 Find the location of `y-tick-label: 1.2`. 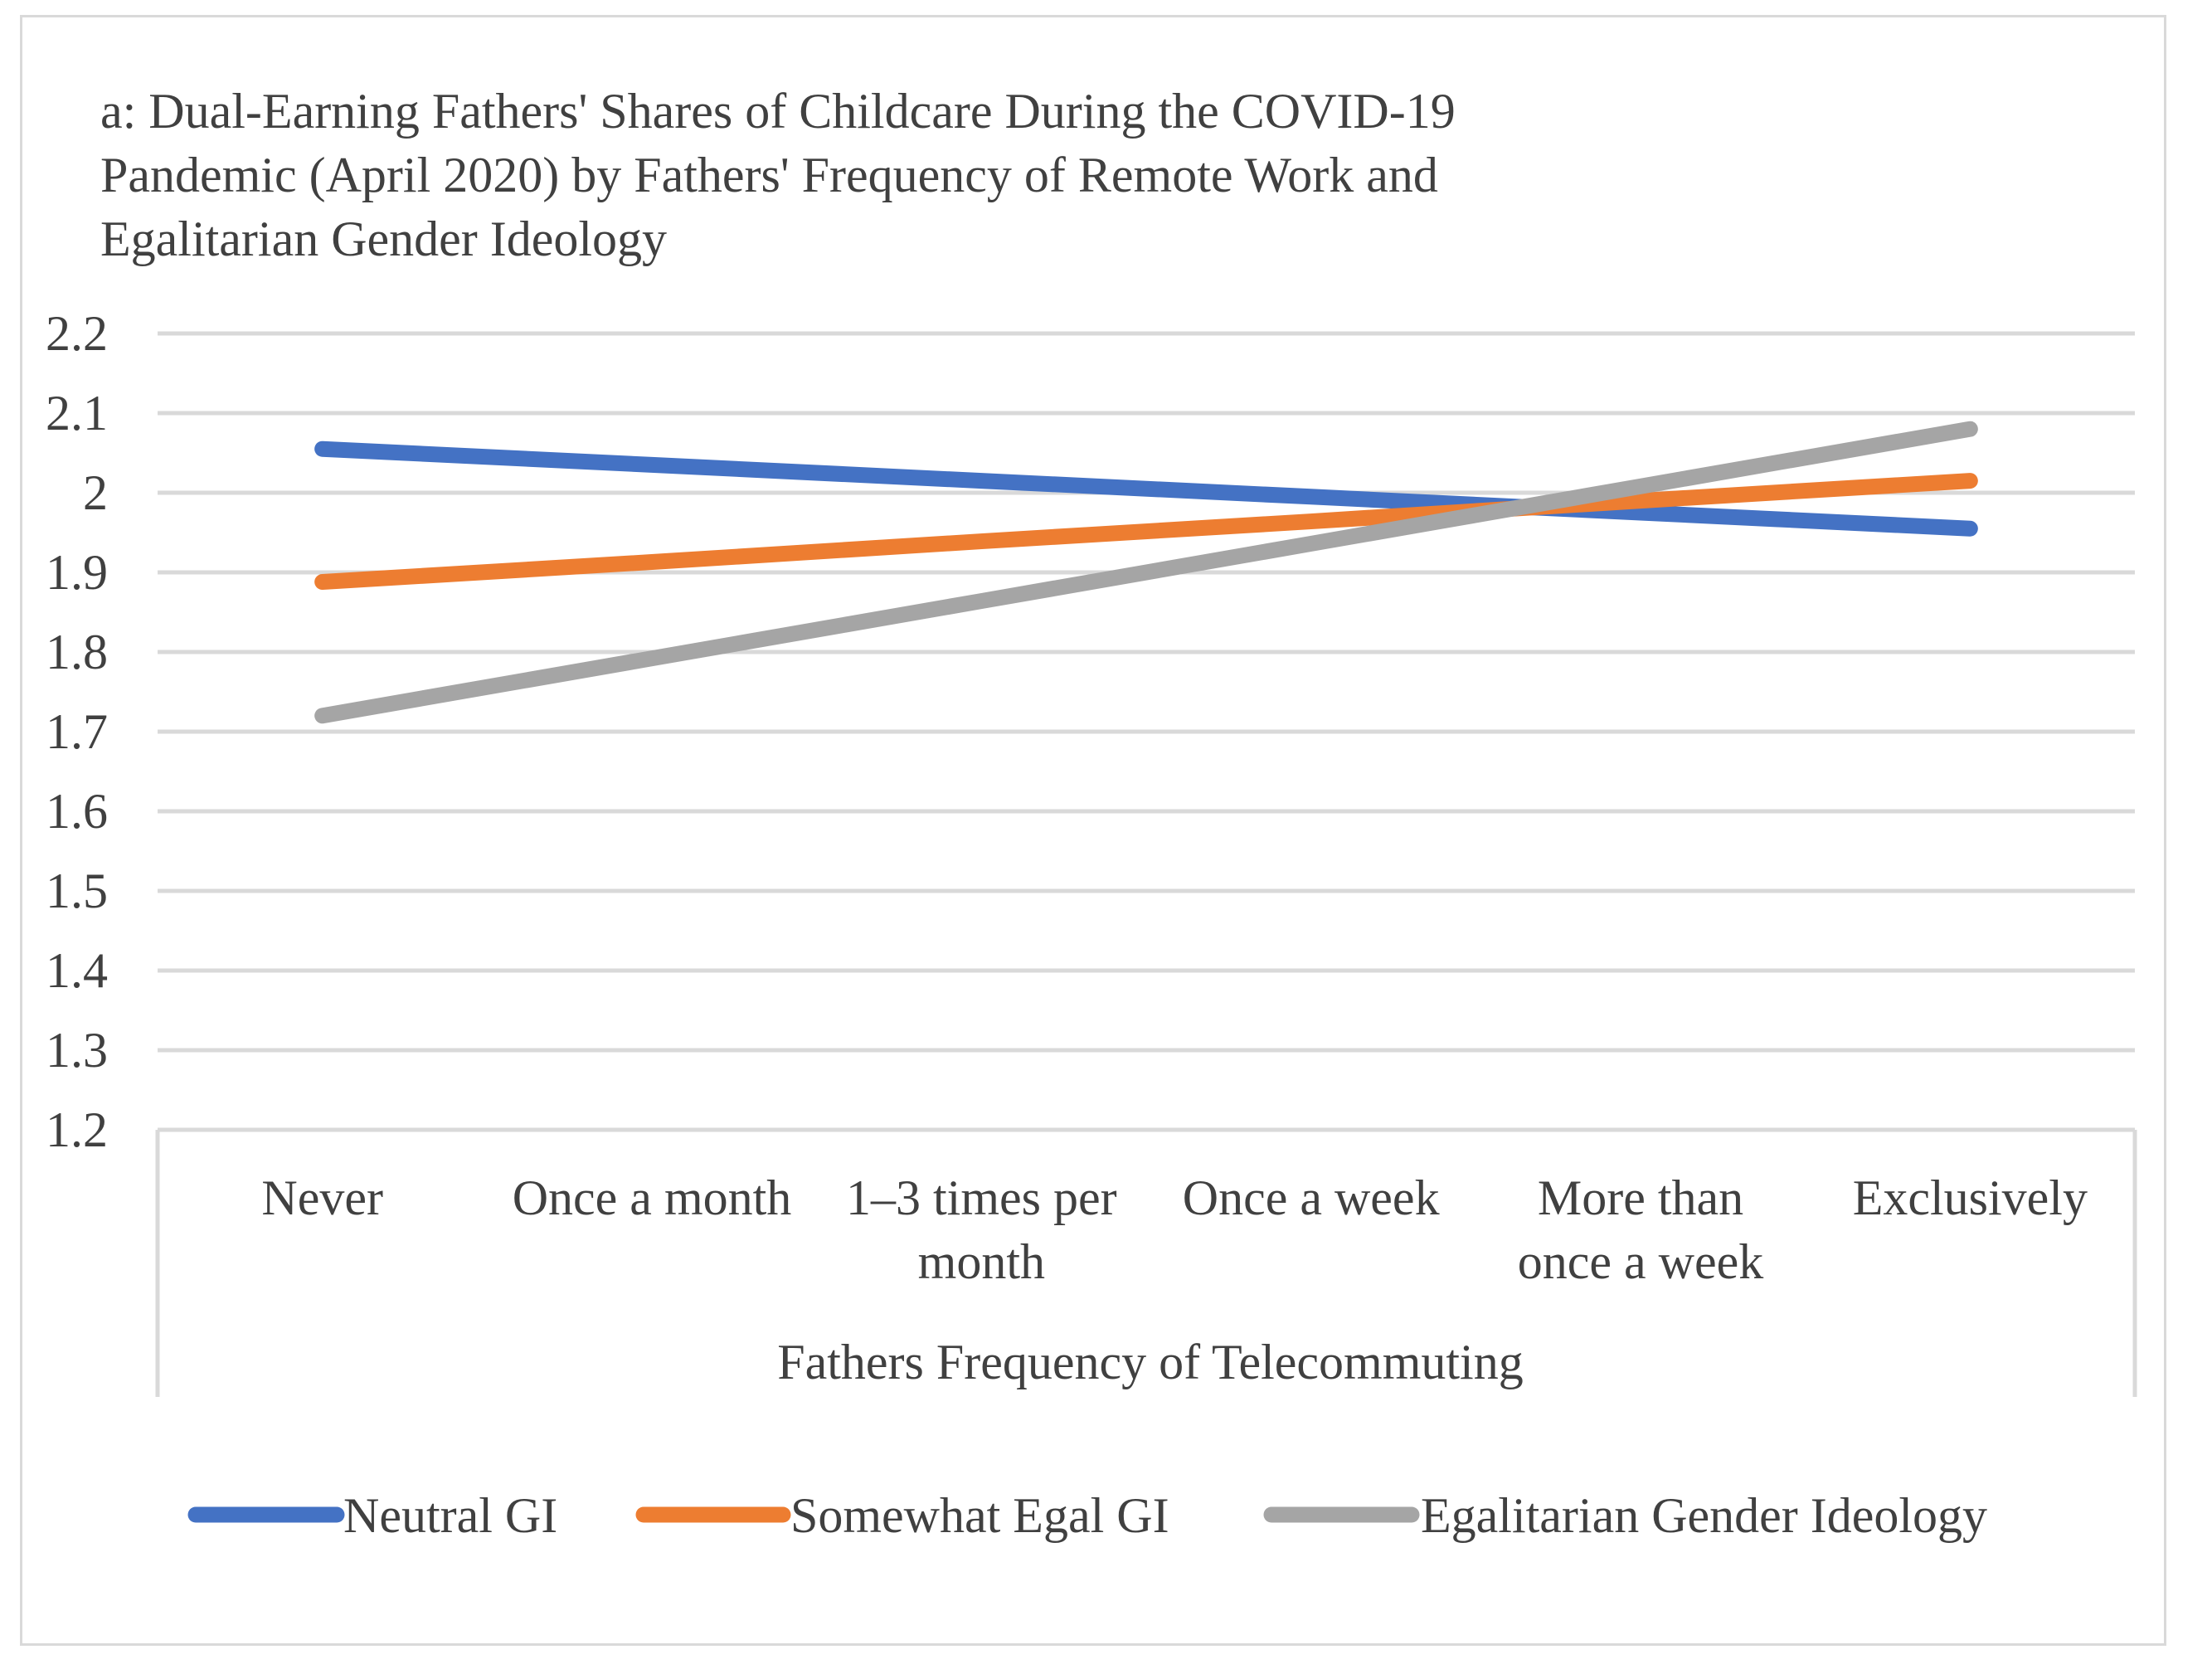

y-tick-label: 1.2 is located at coordinates (77, 1129).